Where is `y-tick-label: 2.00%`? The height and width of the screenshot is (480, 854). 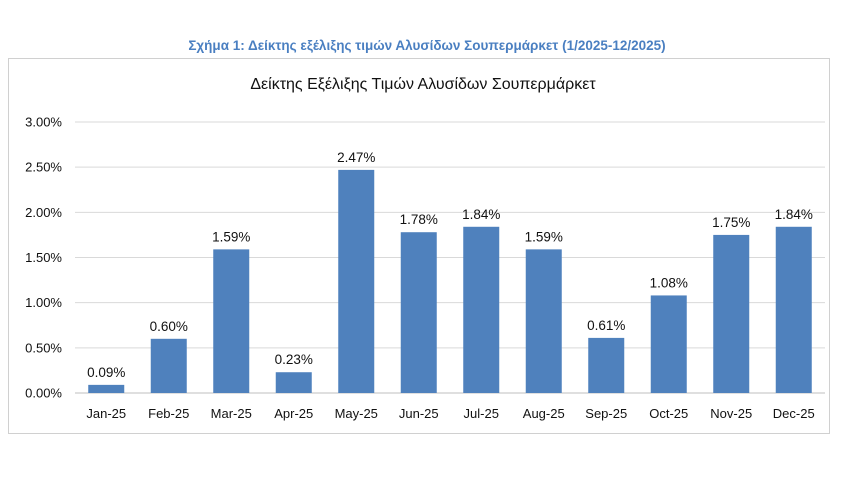 y-tick-label: 2.00% is located at coordinates (43, 212).